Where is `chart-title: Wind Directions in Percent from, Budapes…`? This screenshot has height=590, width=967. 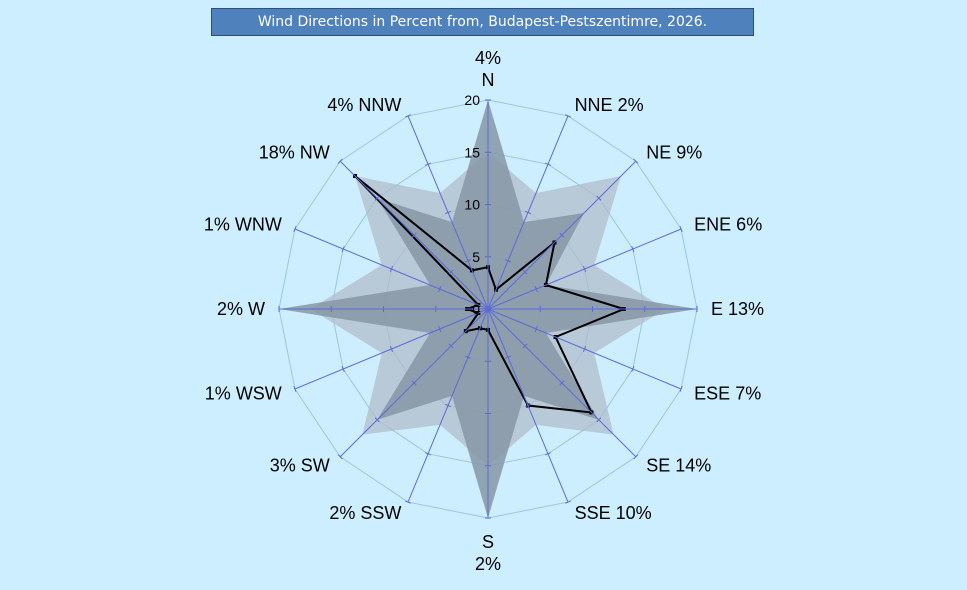
chart-title: Wind Directions in Percent from, Budapes… is located at coordinates (482, 22).